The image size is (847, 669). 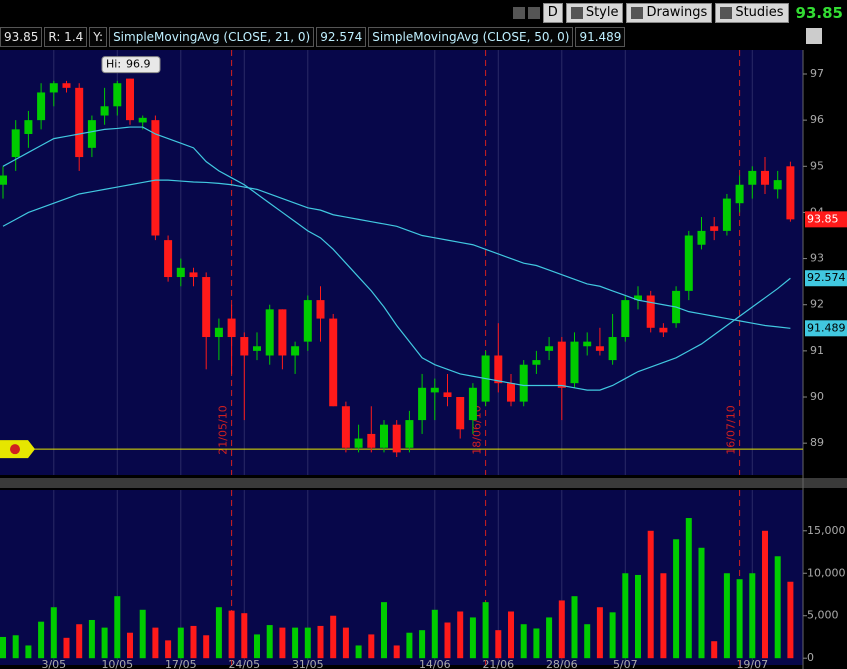 I want to click on y-tick-label: 96, so click(x=817, y=119).